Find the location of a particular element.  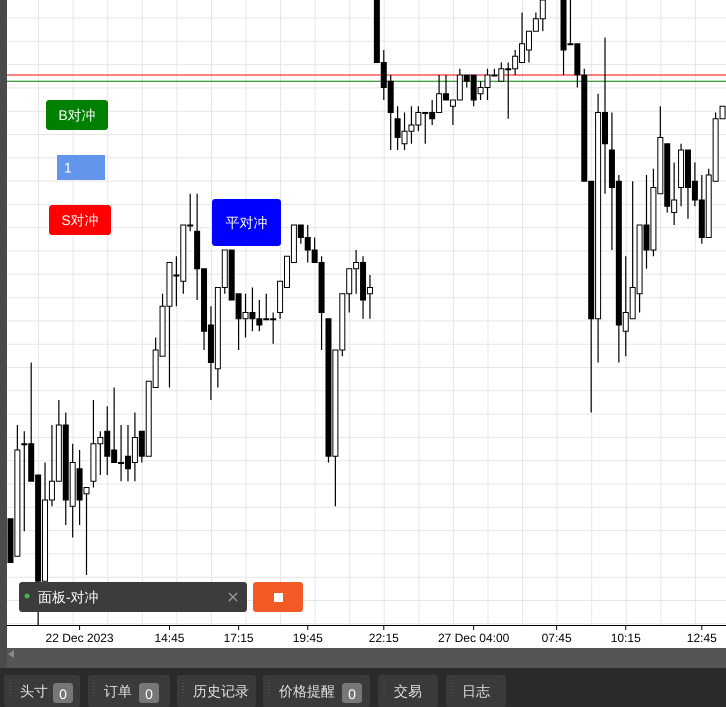

text: 历史记录 is located at coordinates (221, 691).